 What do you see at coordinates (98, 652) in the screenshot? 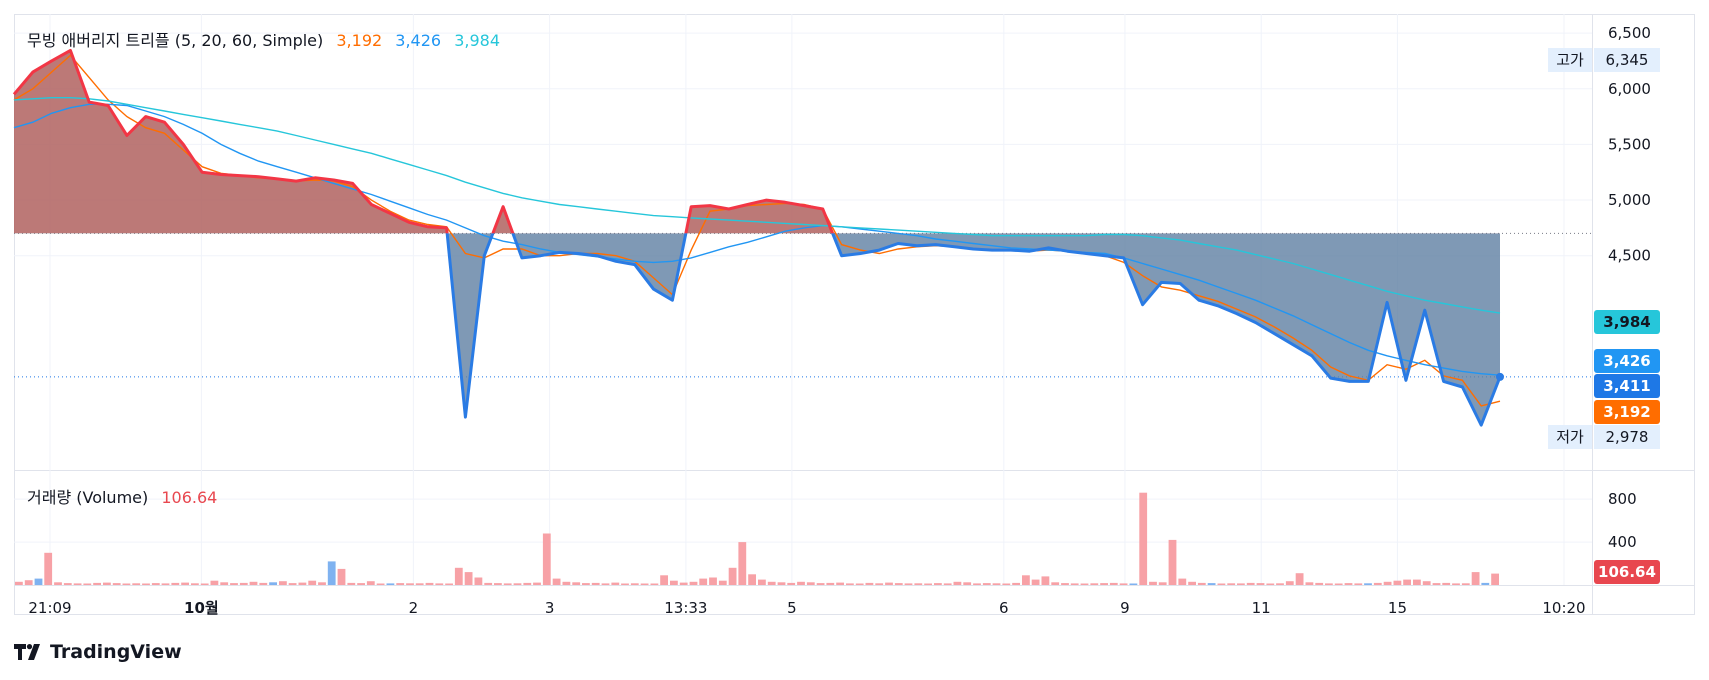
I see `tradingview-logo: TradingView` at bounding box center [98, 652].